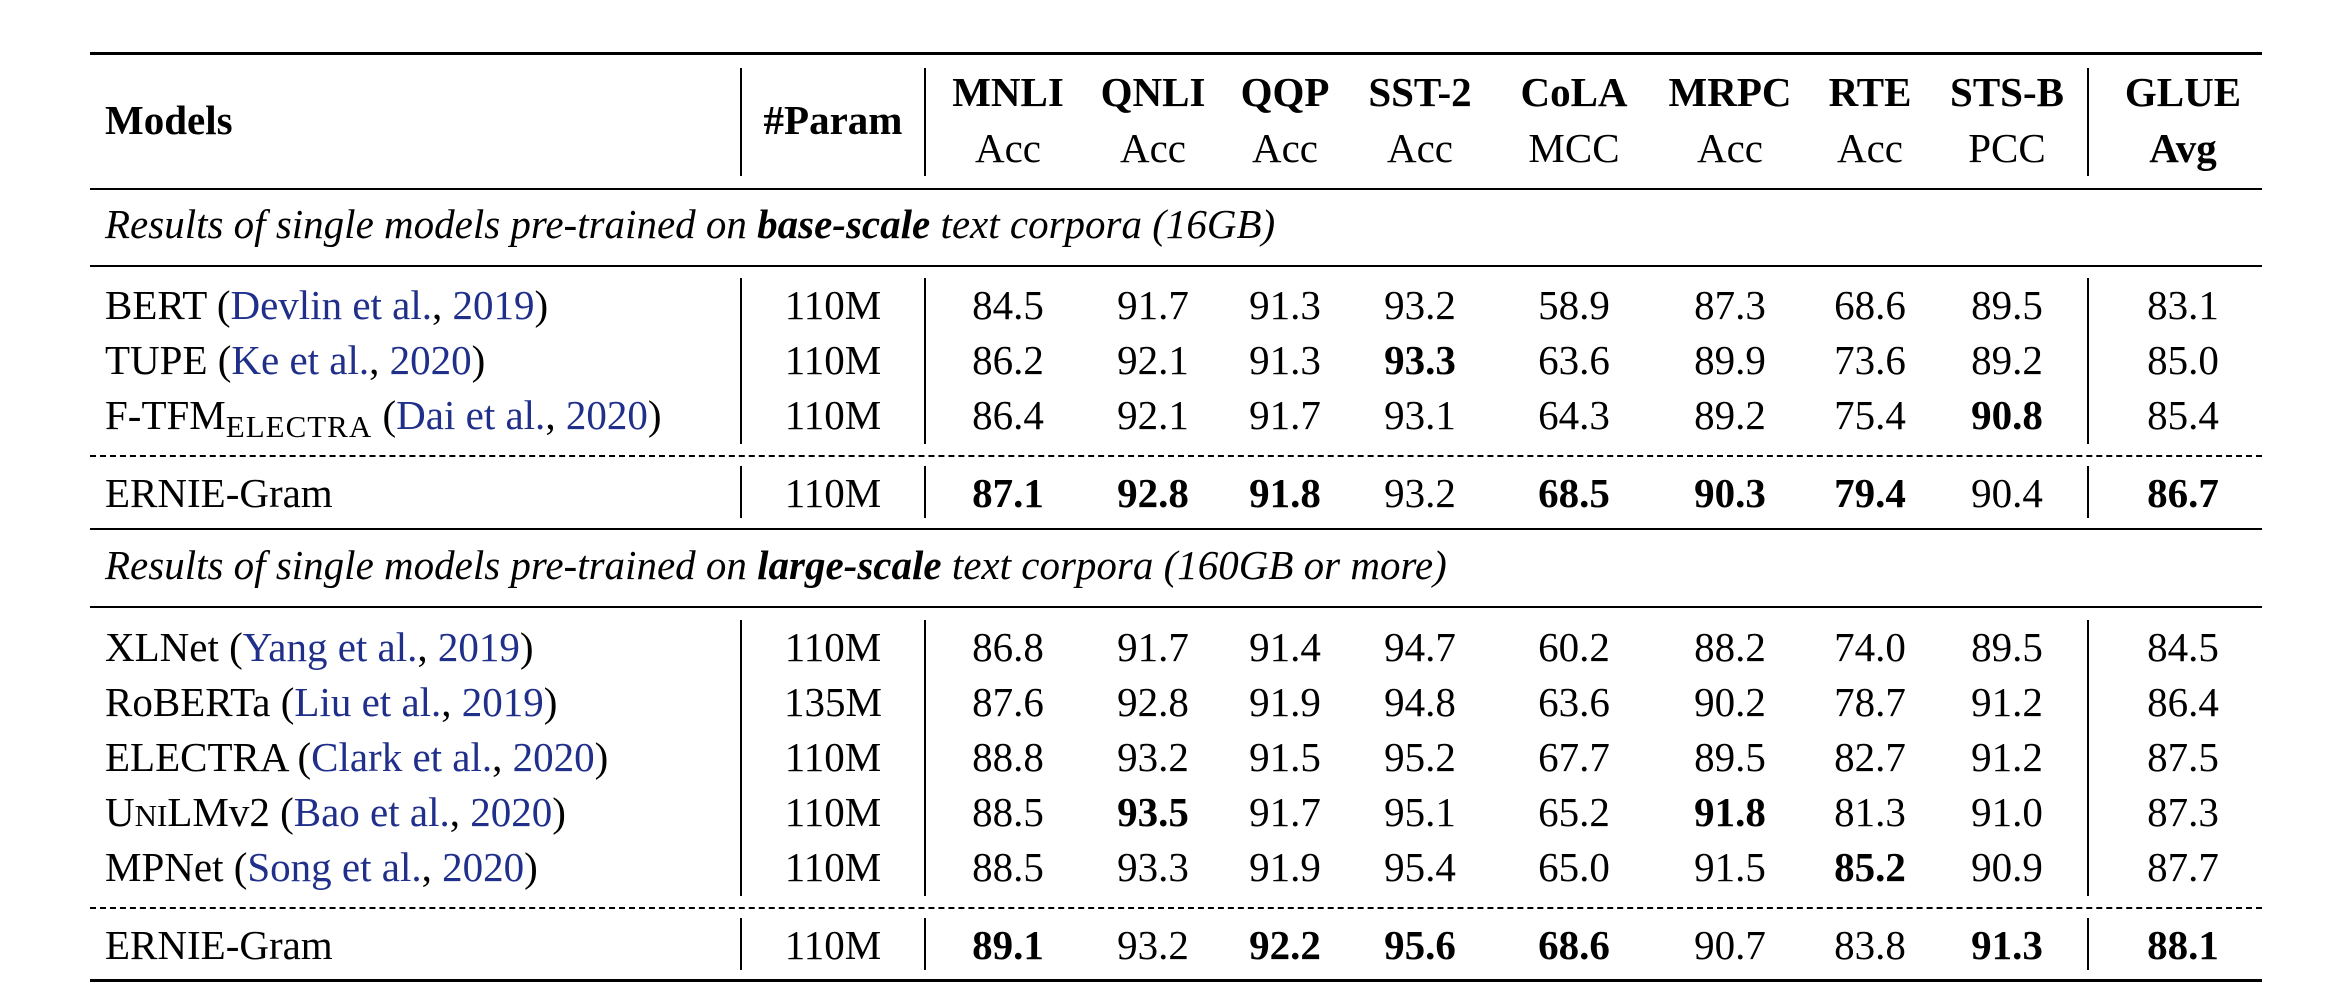 The image size is (2336, 1006). What do you see at coordinates (1176, 456) in the screenshot?
I see `section1-dashed-rule` at bounding box center [1176, 456].